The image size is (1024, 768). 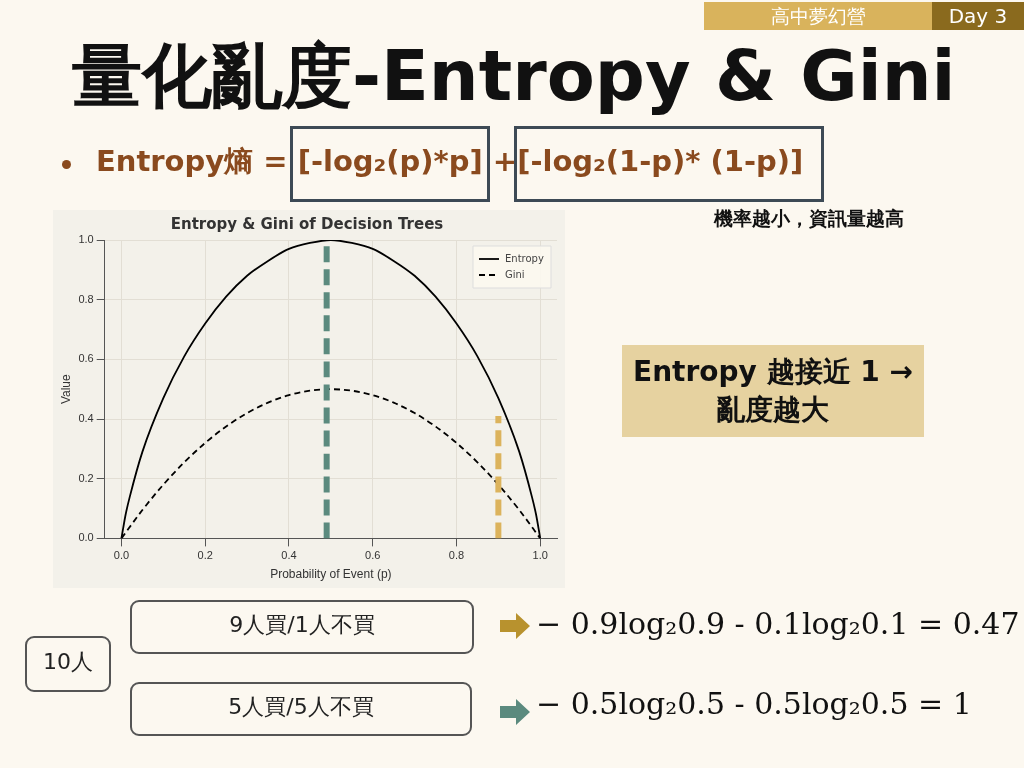 What do you see at coordinates (456, 555) in the screenshot?
I see `x-tick-label: 0.8` at bounding box center [456, 555].